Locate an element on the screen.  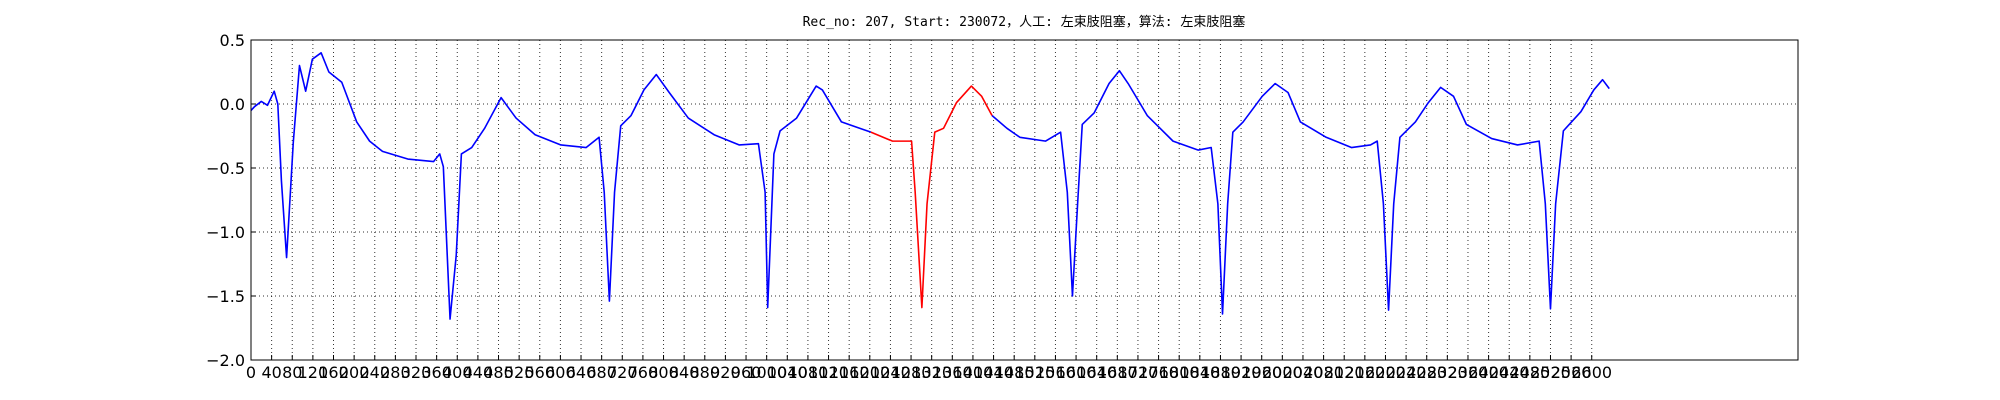
x-tick-label: 1880 is located at coordinates (1220, 372).